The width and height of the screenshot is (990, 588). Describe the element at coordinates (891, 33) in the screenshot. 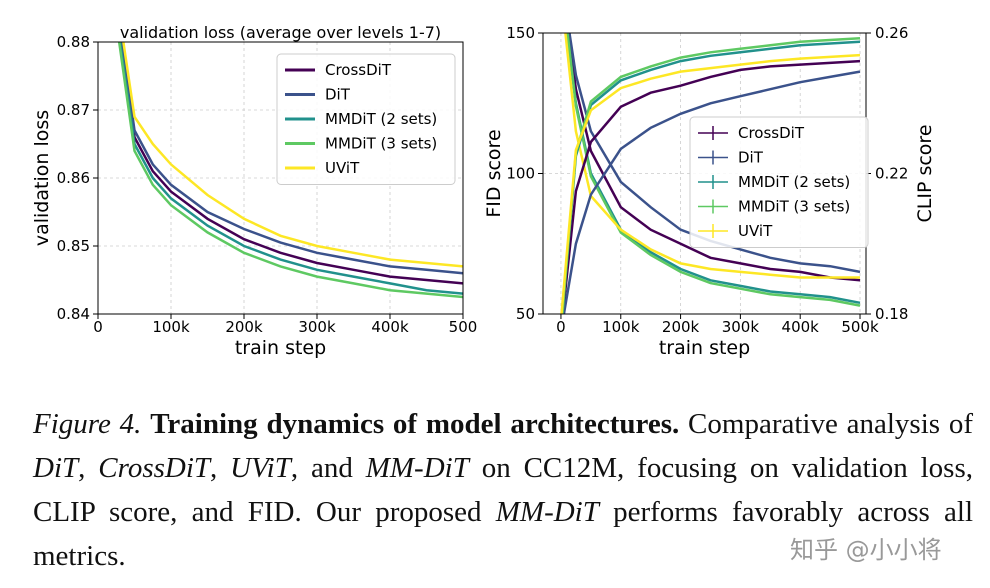

I see `y2-tick-label: 0.26` at that location.